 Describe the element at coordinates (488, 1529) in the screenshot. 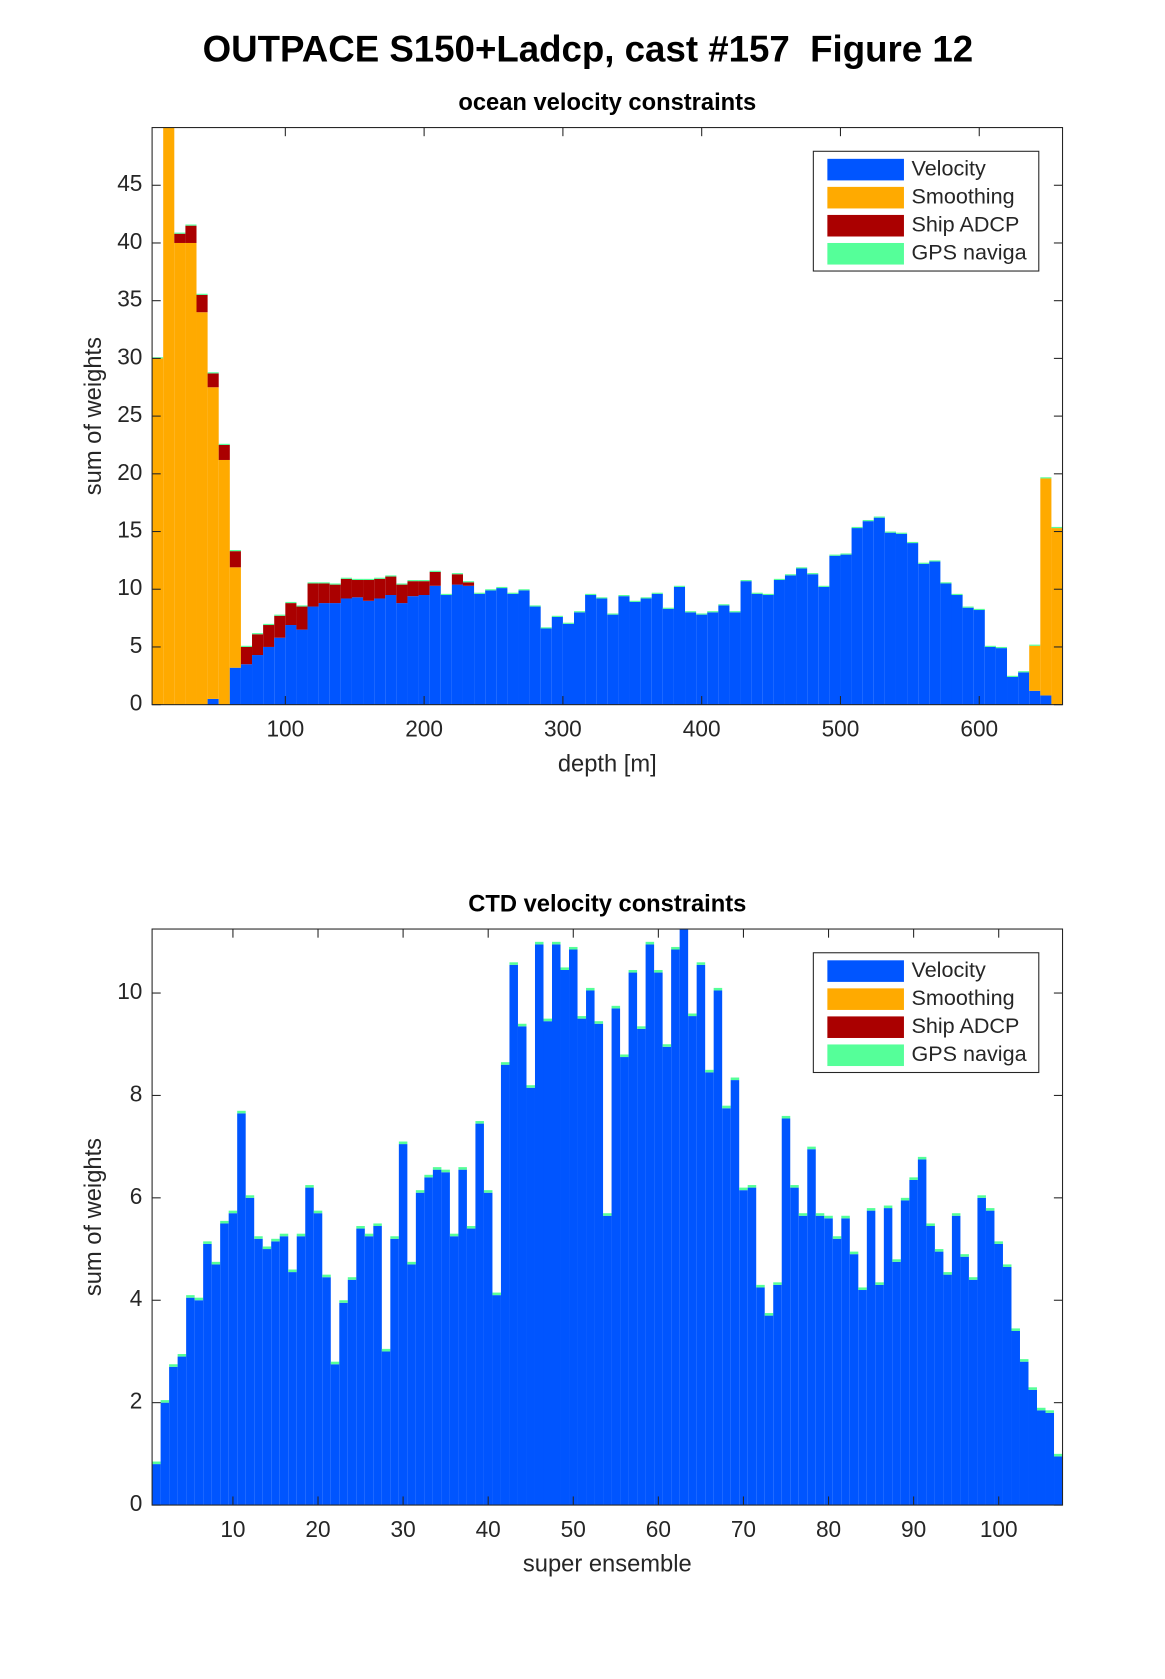

I see `x-tick-label: 40` at that location.